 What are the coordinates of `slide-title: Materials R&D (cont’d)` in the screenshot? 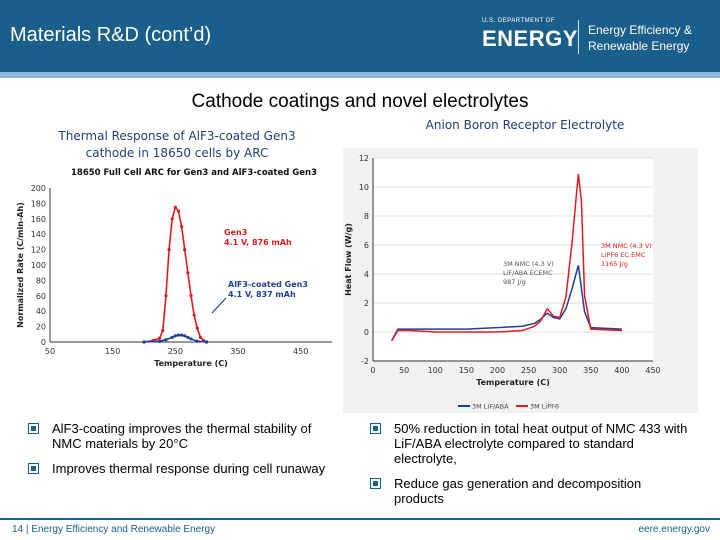 It's located at (111, 35).